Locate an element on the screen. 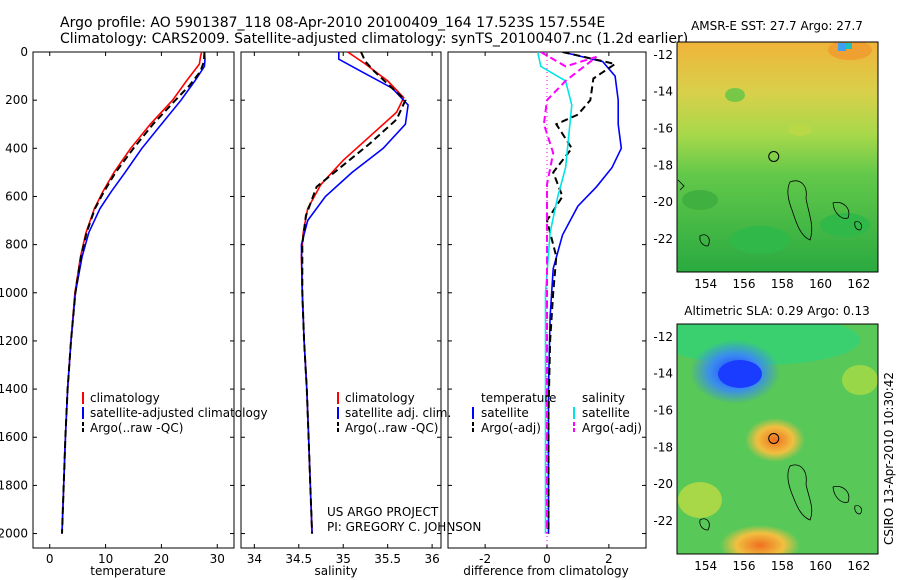 This screenshot has width=900, height=580. depth-ytick-label: 200 is located at coordinates (16, 100).